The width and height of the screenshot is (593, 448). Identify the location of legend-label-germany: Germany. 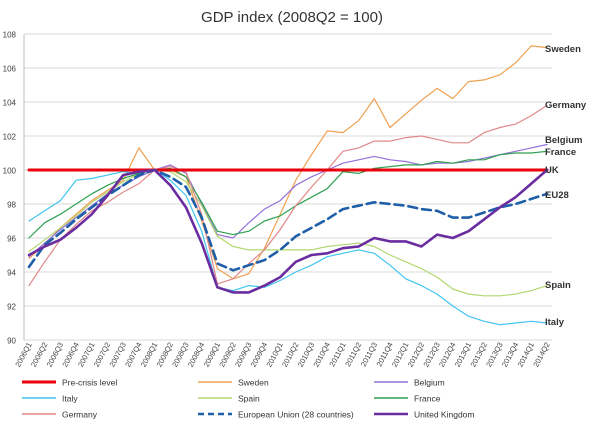
(80, 415).